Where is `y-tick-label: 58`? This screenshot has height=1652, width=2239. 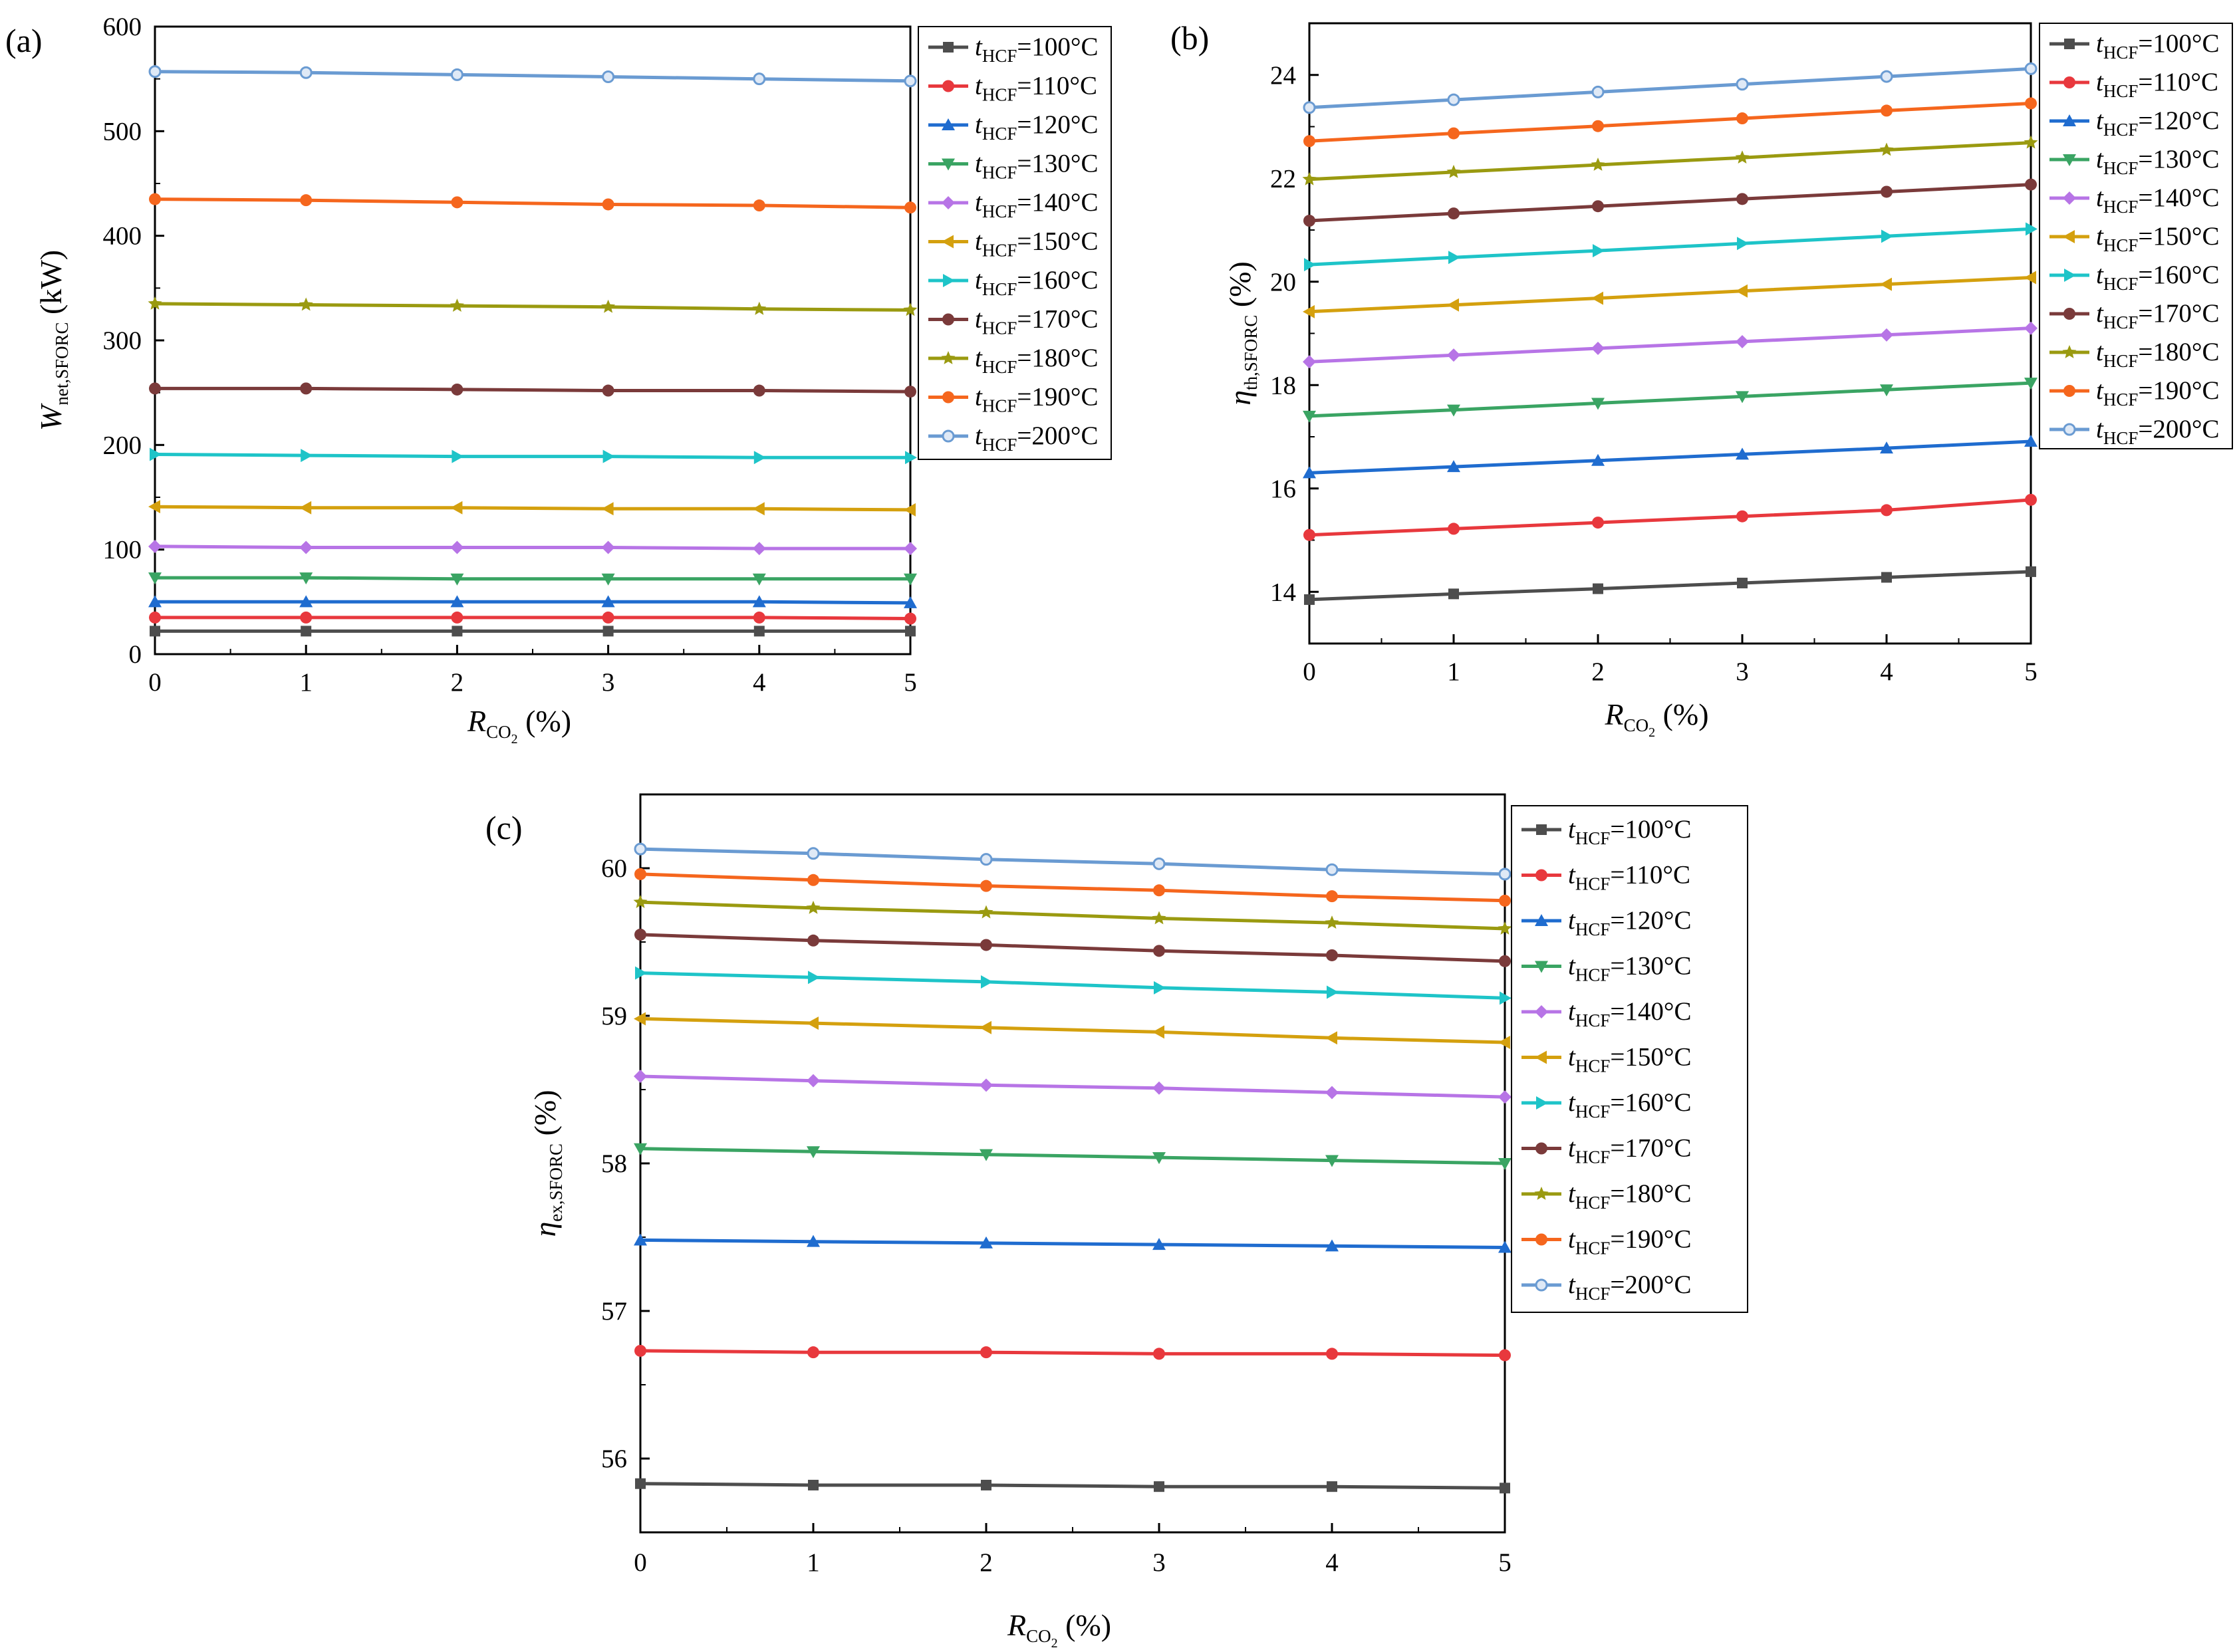 y-tick-label: 58 is located at coordinates (614, 1163).